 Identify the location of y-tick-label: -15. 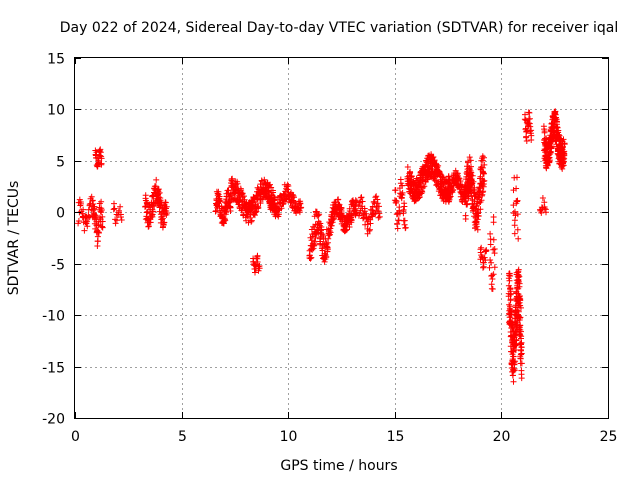
(53, 369).